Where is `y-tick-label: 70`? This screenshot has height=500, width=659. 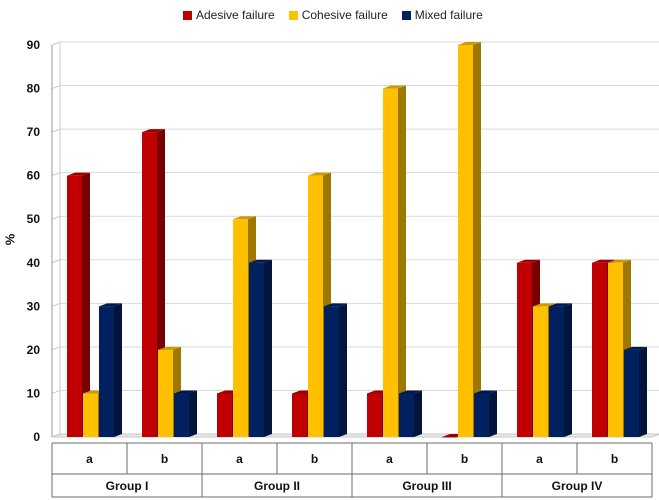 y-tick-label: 70 is located at coordinates (34, 132).